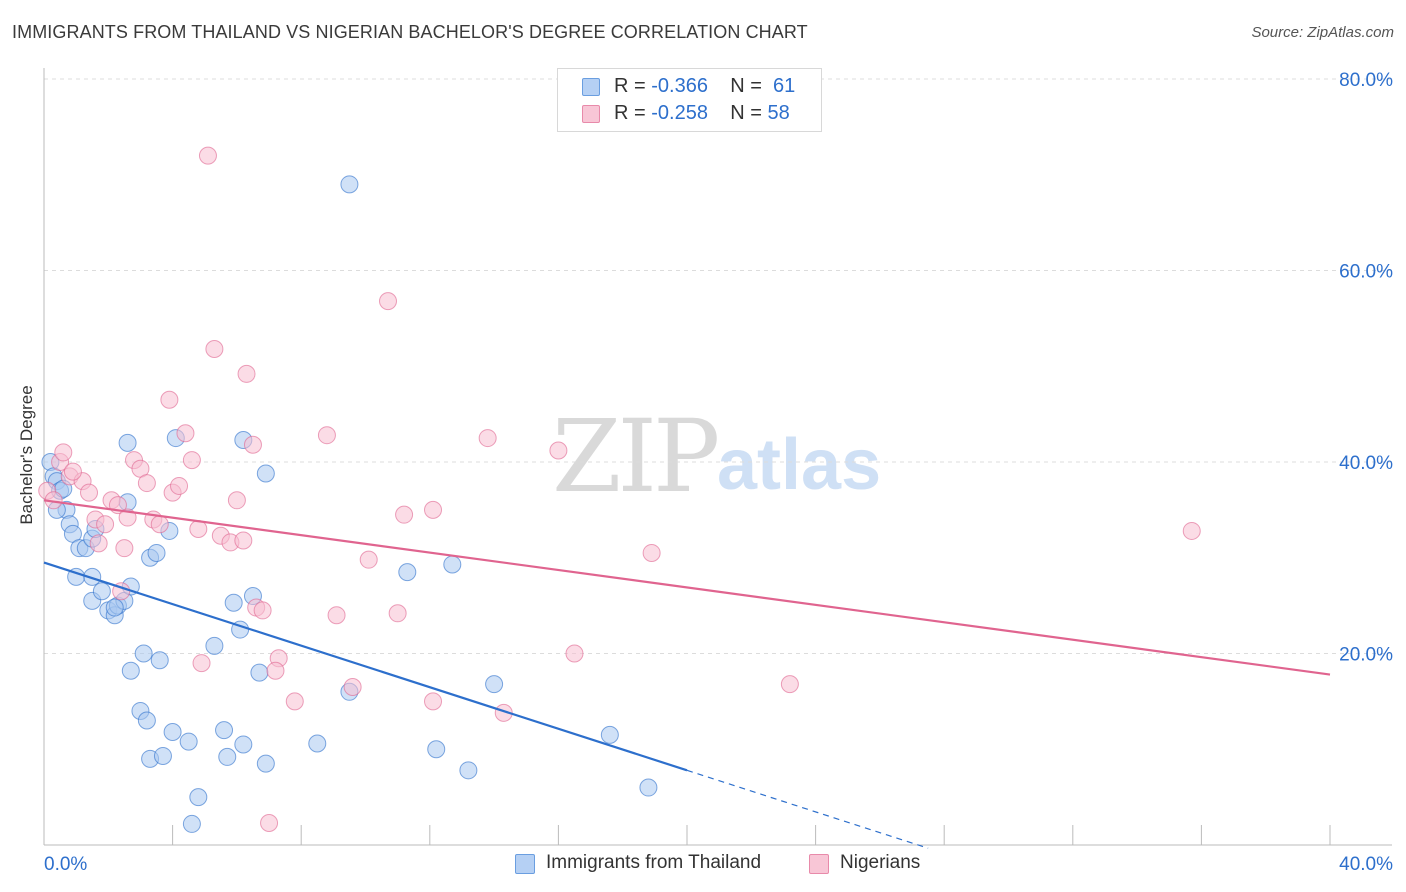  What do you see at coordinates (654, 862) in the screenshot?
I see `legend-label-thailand: Immigrants from Thailand` at bounding box center [654, 862].